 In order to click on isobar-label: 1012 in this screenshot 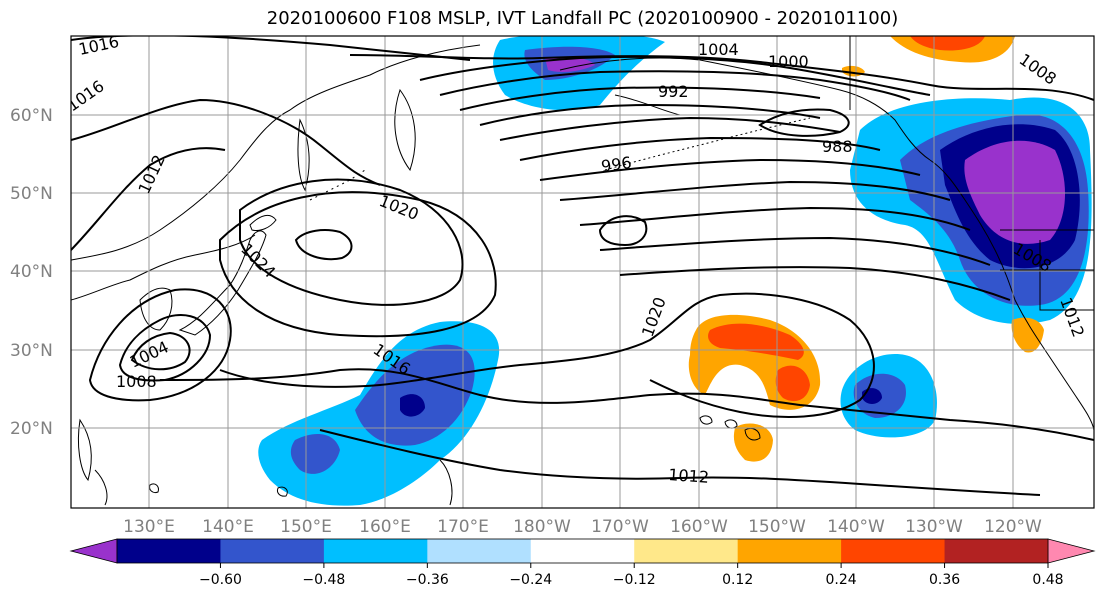, I will do `click(689, 476)`.